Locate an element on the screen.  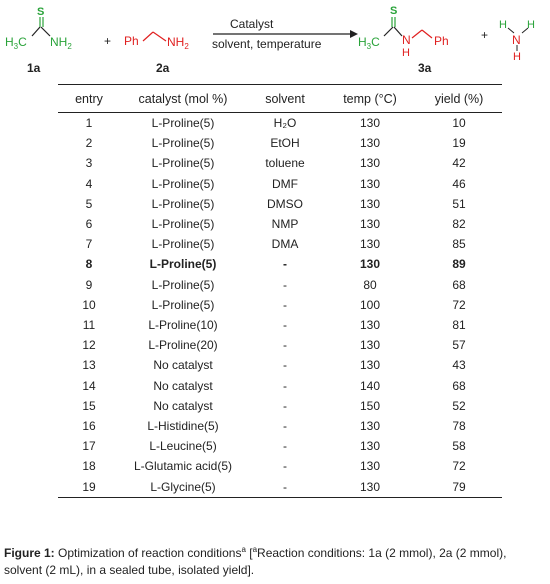
cell-catalyst: L-Histidine(5) is located at coordinates (183, 426).